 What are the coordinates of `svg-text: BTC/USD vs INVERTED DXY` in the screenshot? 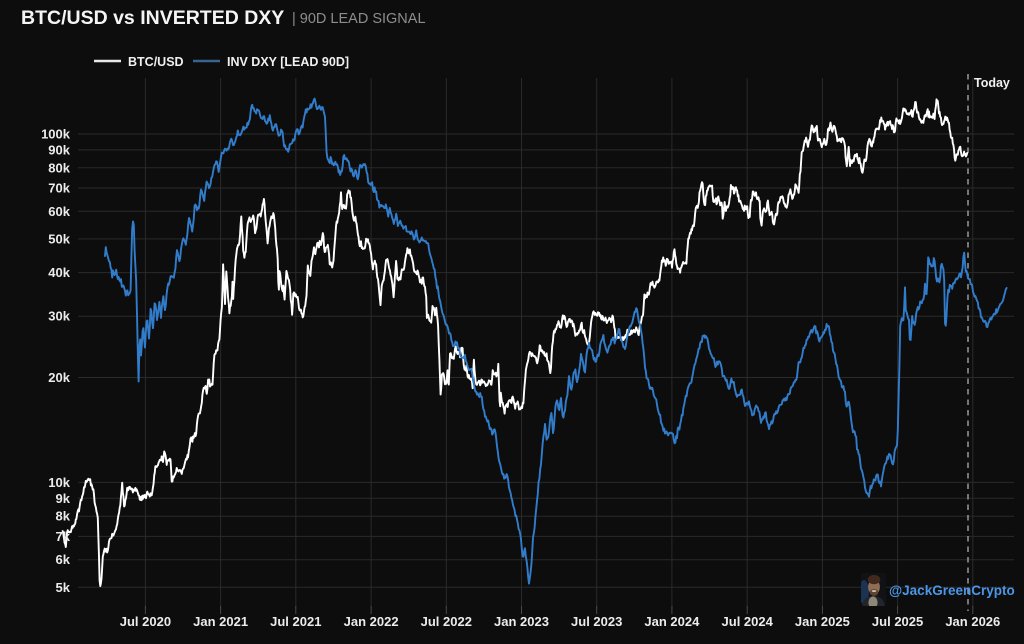 It's located at (152, 18).